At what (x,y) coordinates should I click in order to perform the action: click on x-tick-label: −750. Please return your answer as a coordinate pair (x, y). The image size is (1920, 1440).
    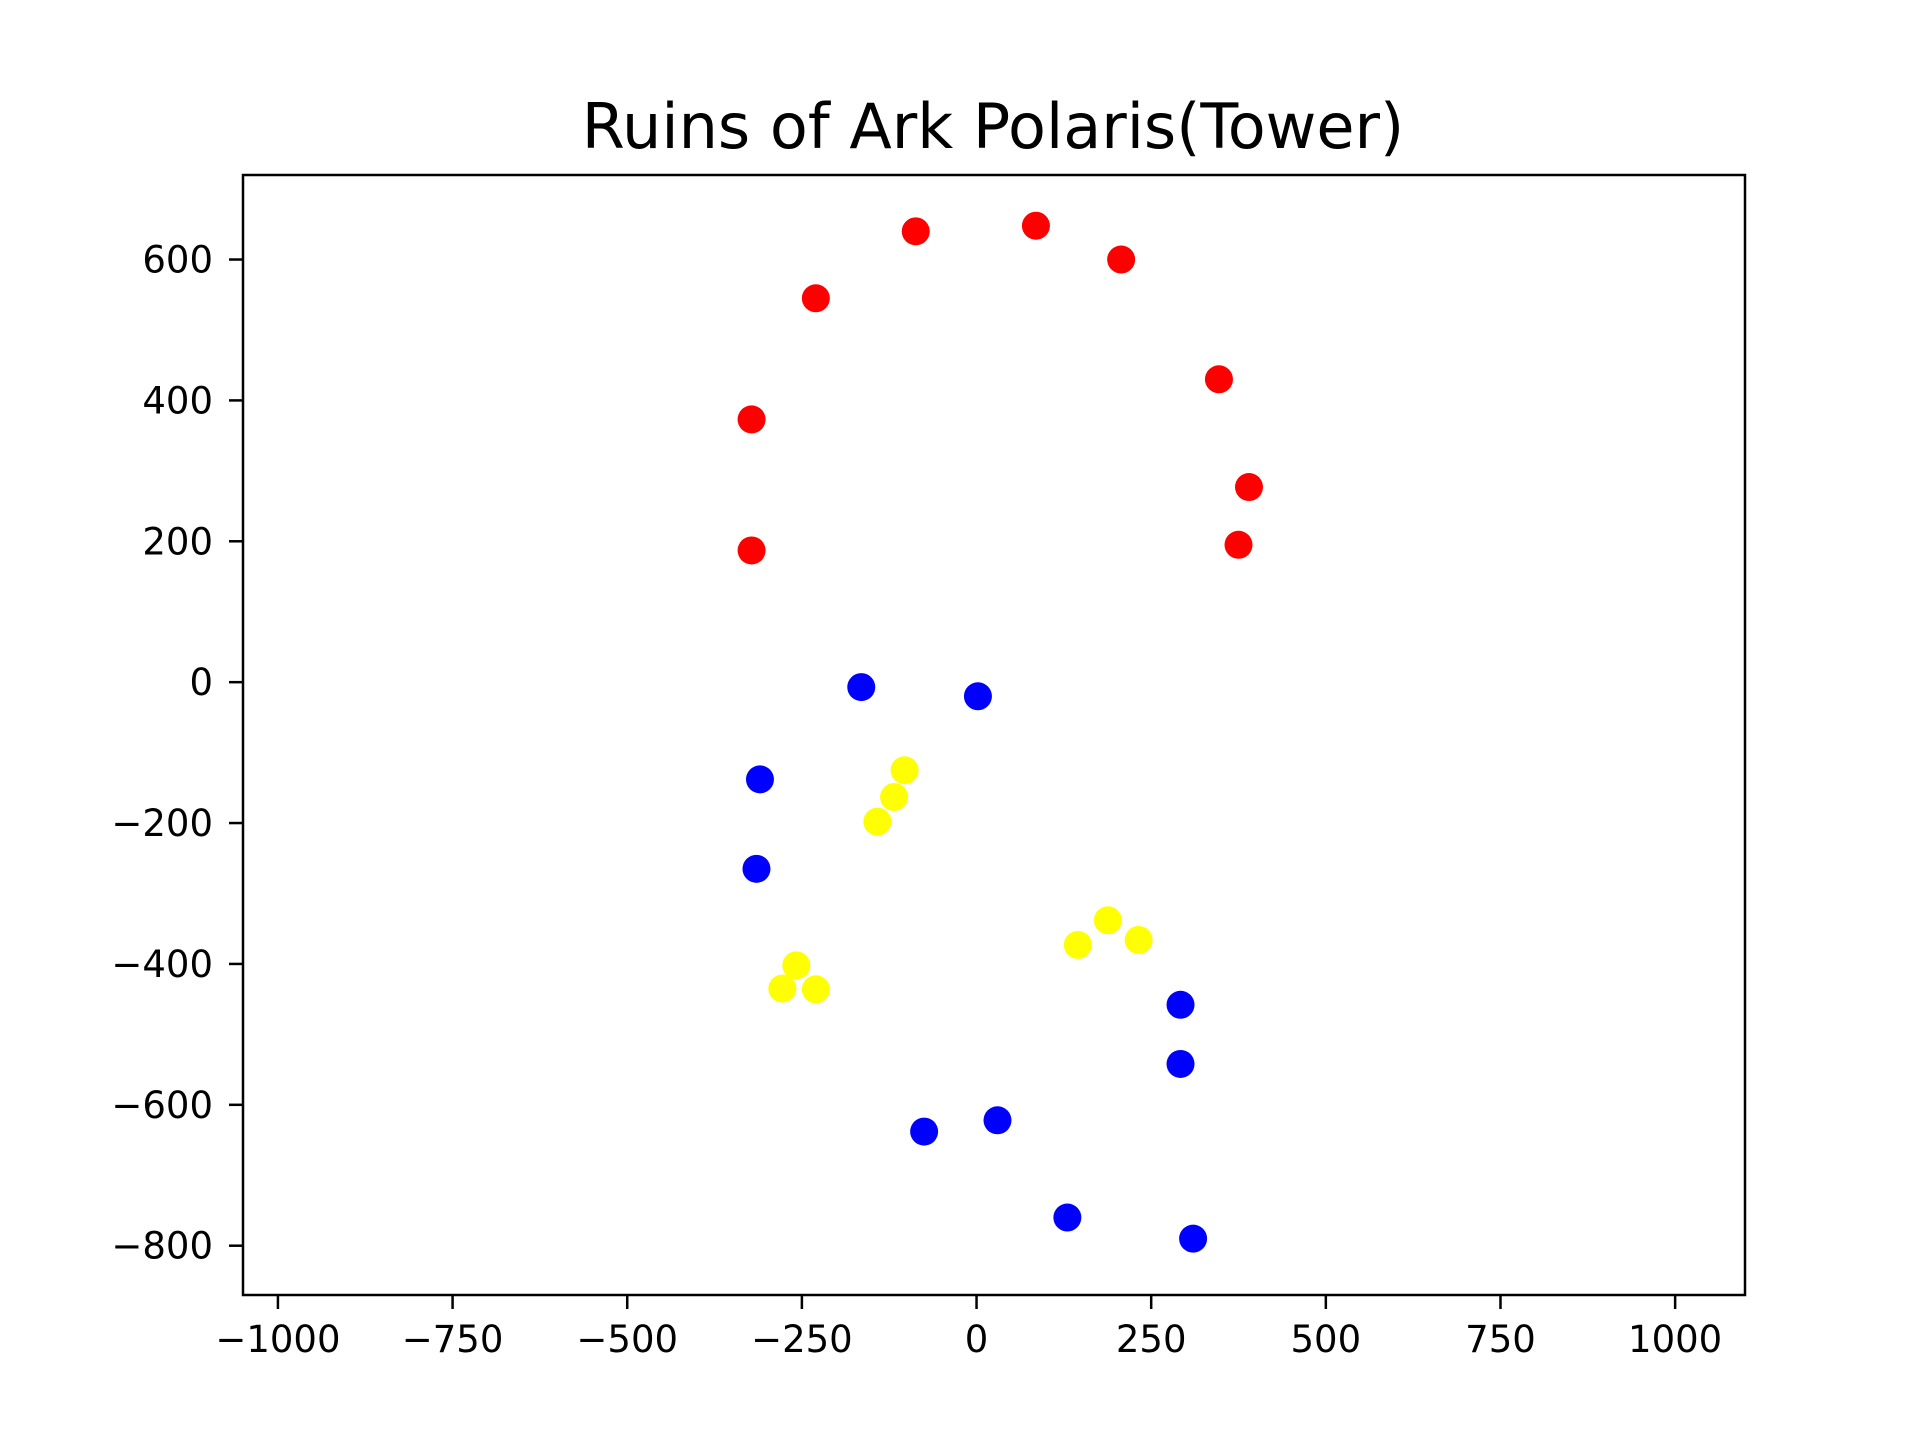
    Looking at the image, I should click on (453, 1339).